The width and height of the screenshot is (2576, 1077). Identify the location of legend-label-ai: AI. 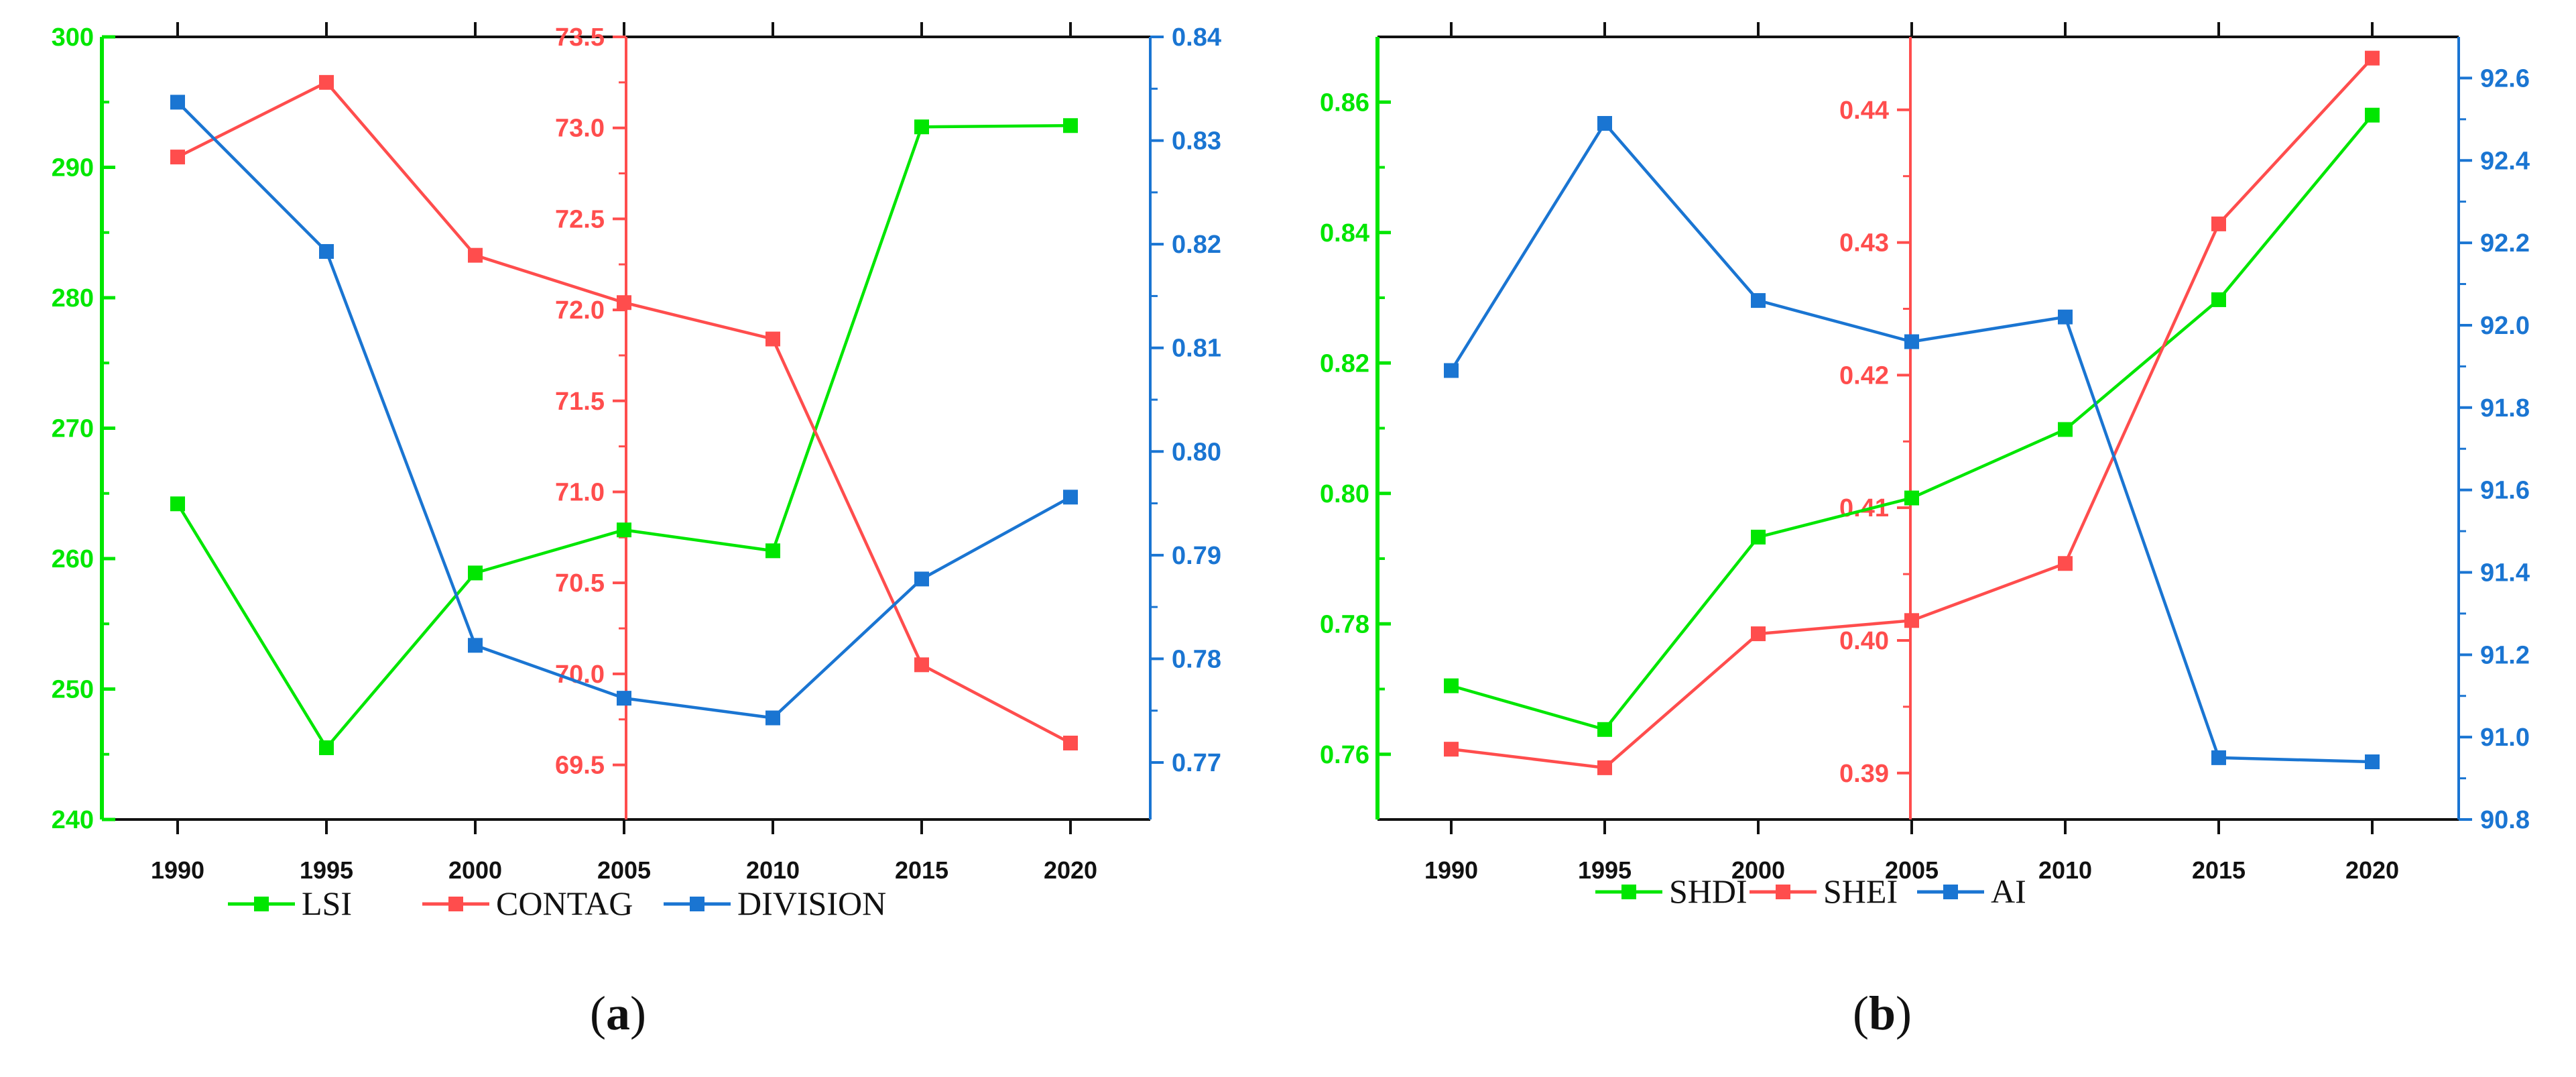
(2008, 891).